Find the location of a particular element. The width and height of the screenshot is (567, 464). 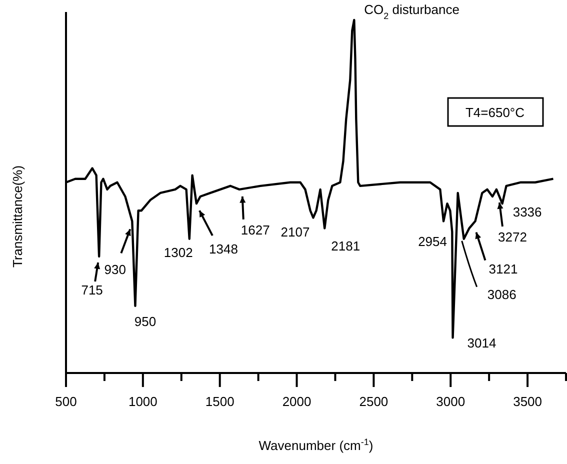

annotation: 2181 is located at coordinates (345, 246).